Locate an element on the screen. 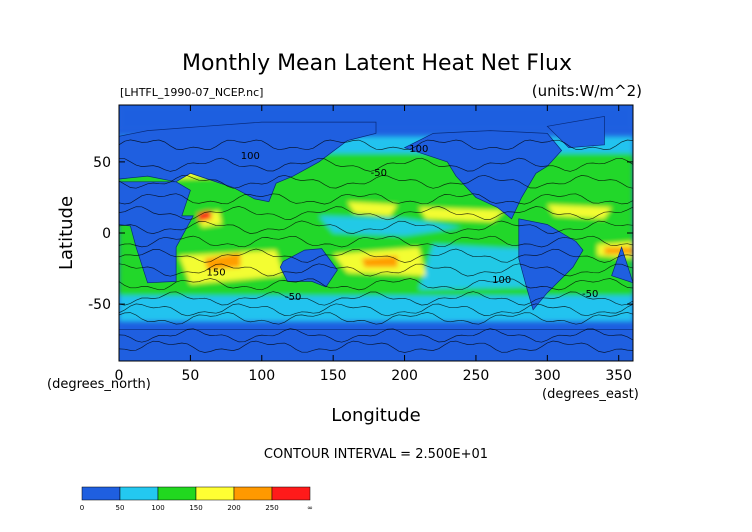 The width and height of the screenshot is (752, 532). x-tick-label: 350 is located at coordinates (618, 376).